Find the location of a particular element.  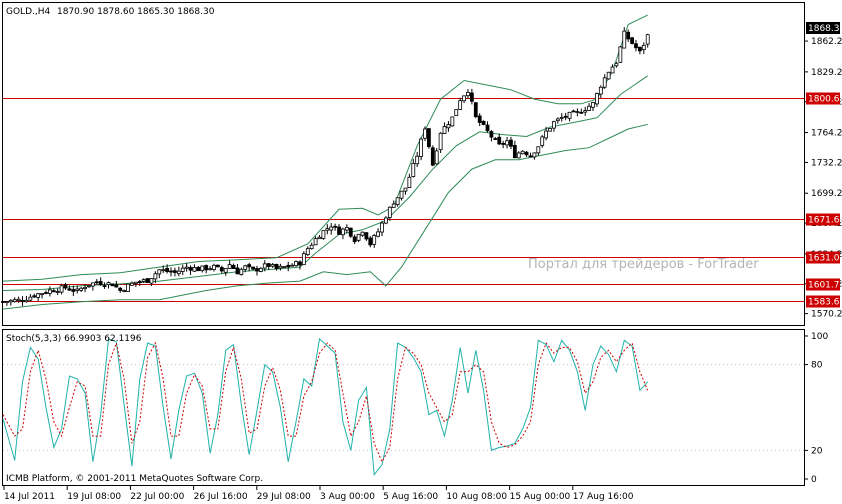

time-tick-label: 10 Aug 08:00 is located at coordinates (476, 497).